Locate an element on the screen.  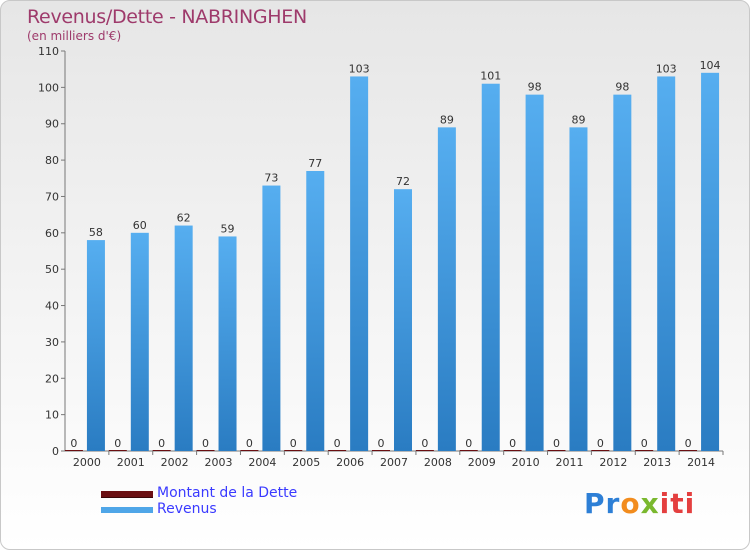
x-tick-label: 2005 is located at coordinates (306, 462).